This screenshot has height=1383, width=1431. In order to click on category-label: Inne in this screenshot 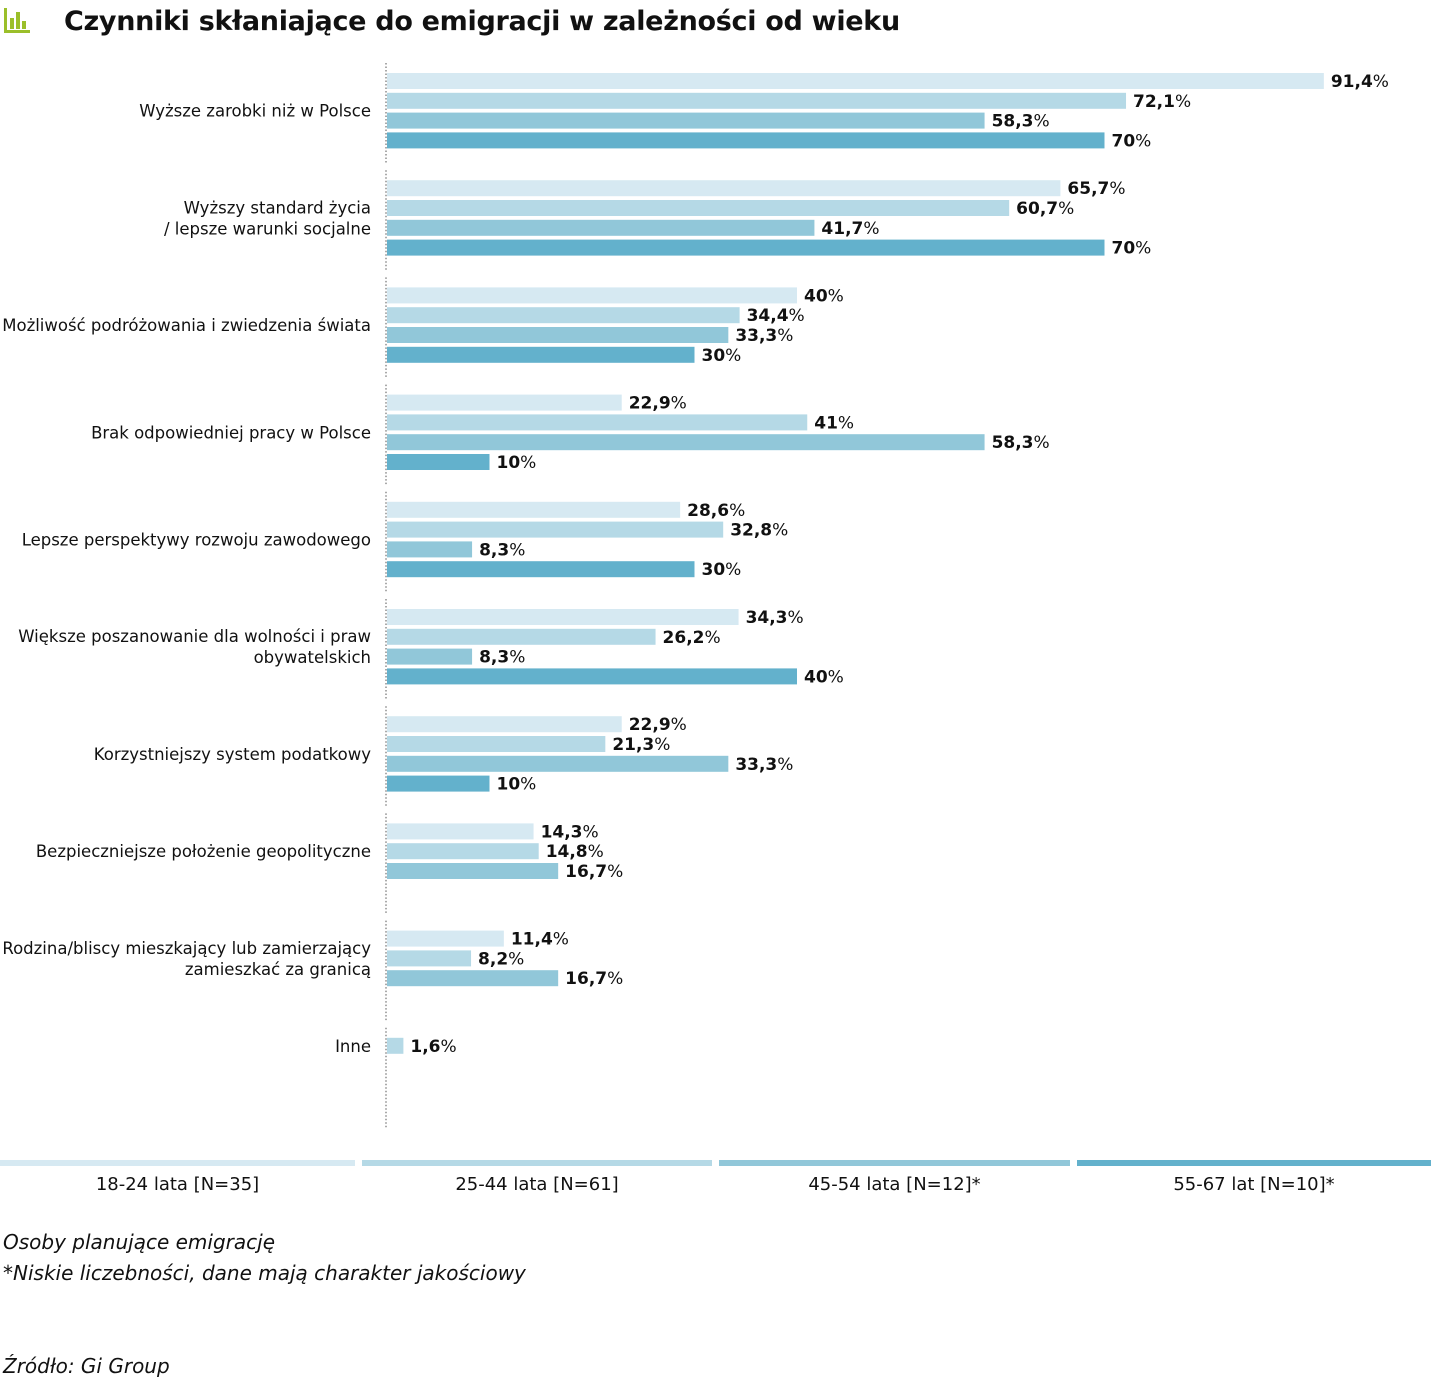, I will do `click(353, 1046)`.